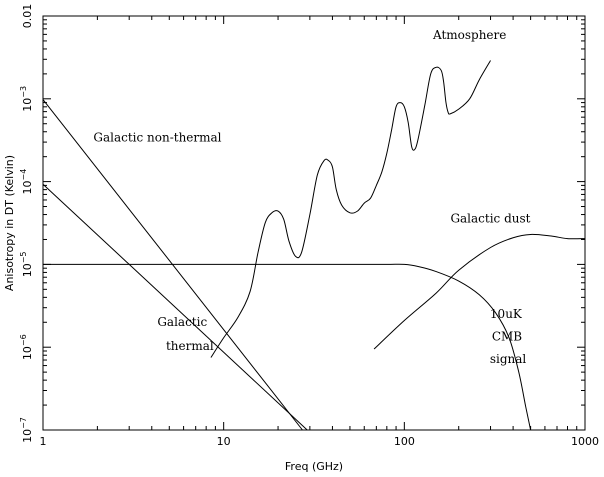 The height and width of the screenshot is (477, 604). I want to click on y-tick-exponent: −3, so click(23, 92).